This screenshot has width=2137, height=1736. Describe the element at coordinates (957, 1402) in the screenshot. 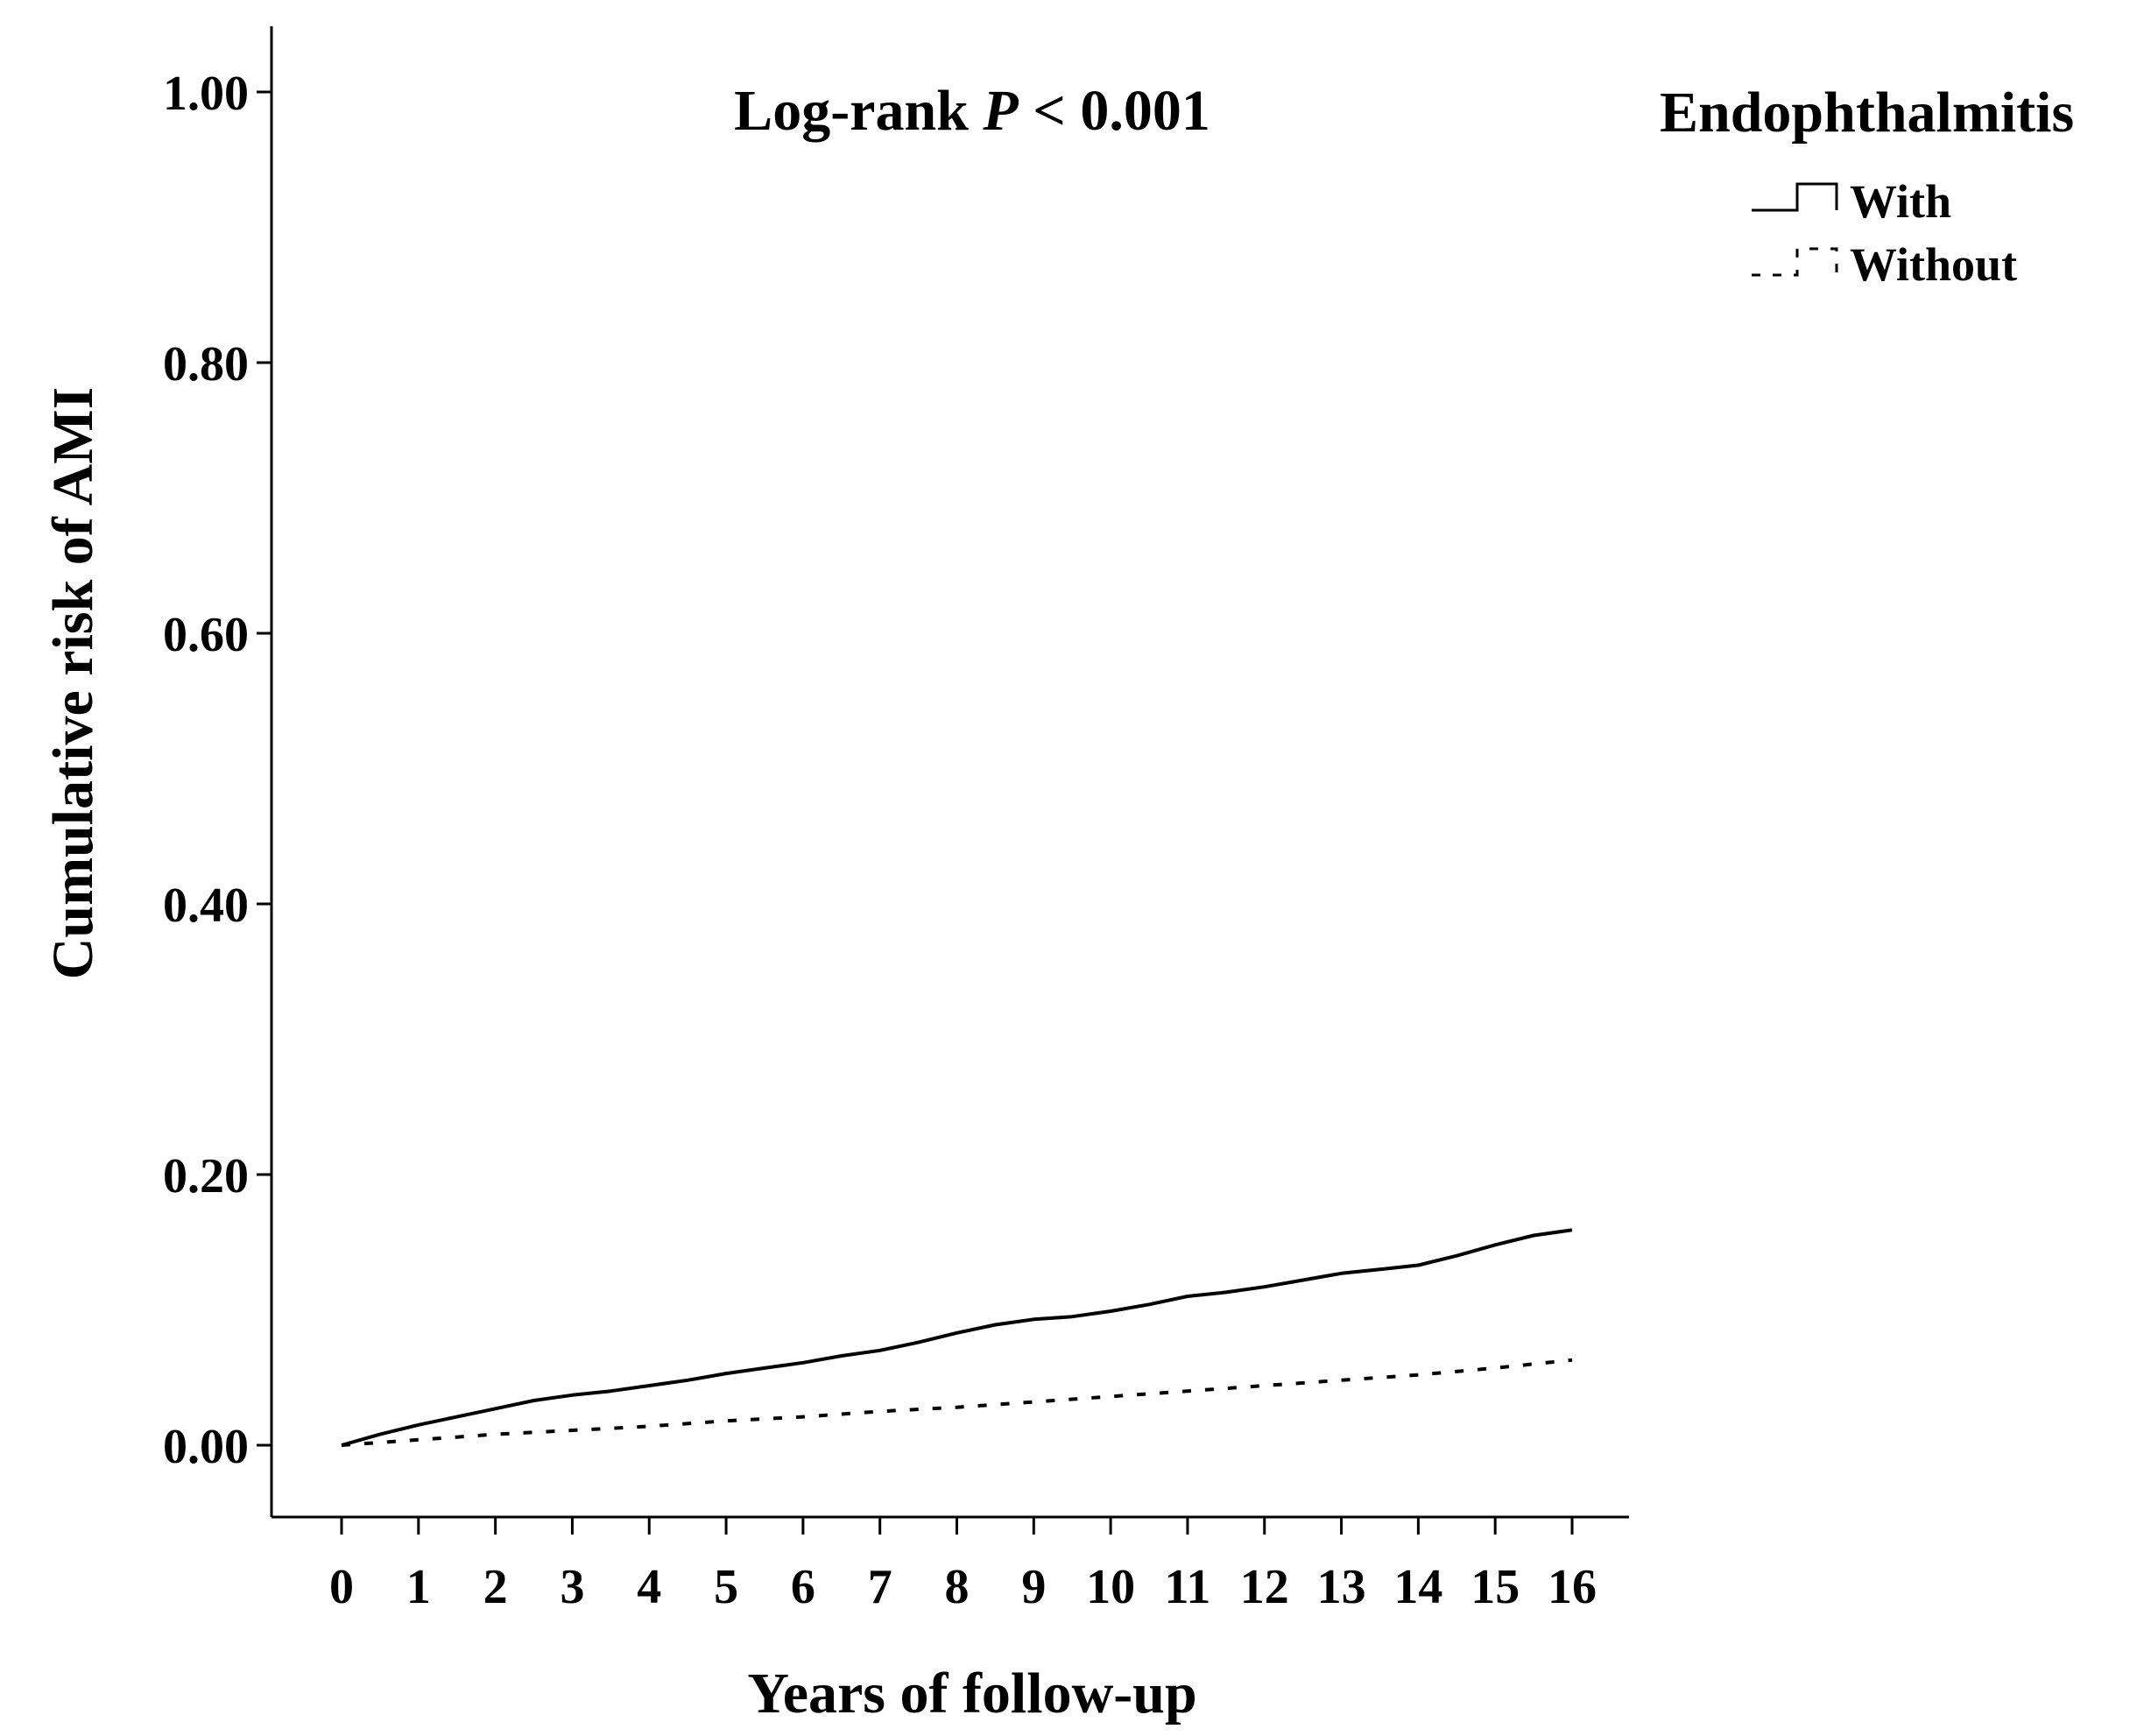

I see `series-line-without` at that location.